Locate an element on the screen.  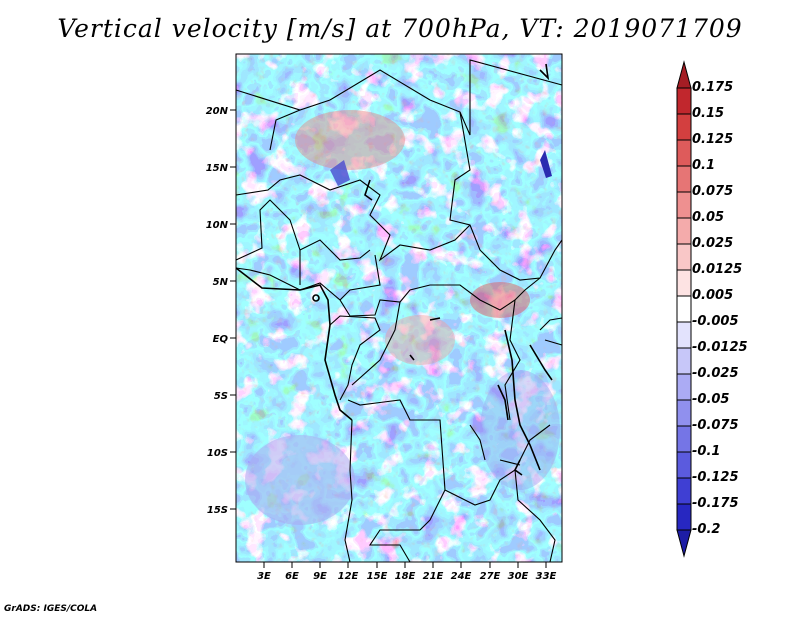
colorbar-label: 0.15 is located at coordinates (708, 113).